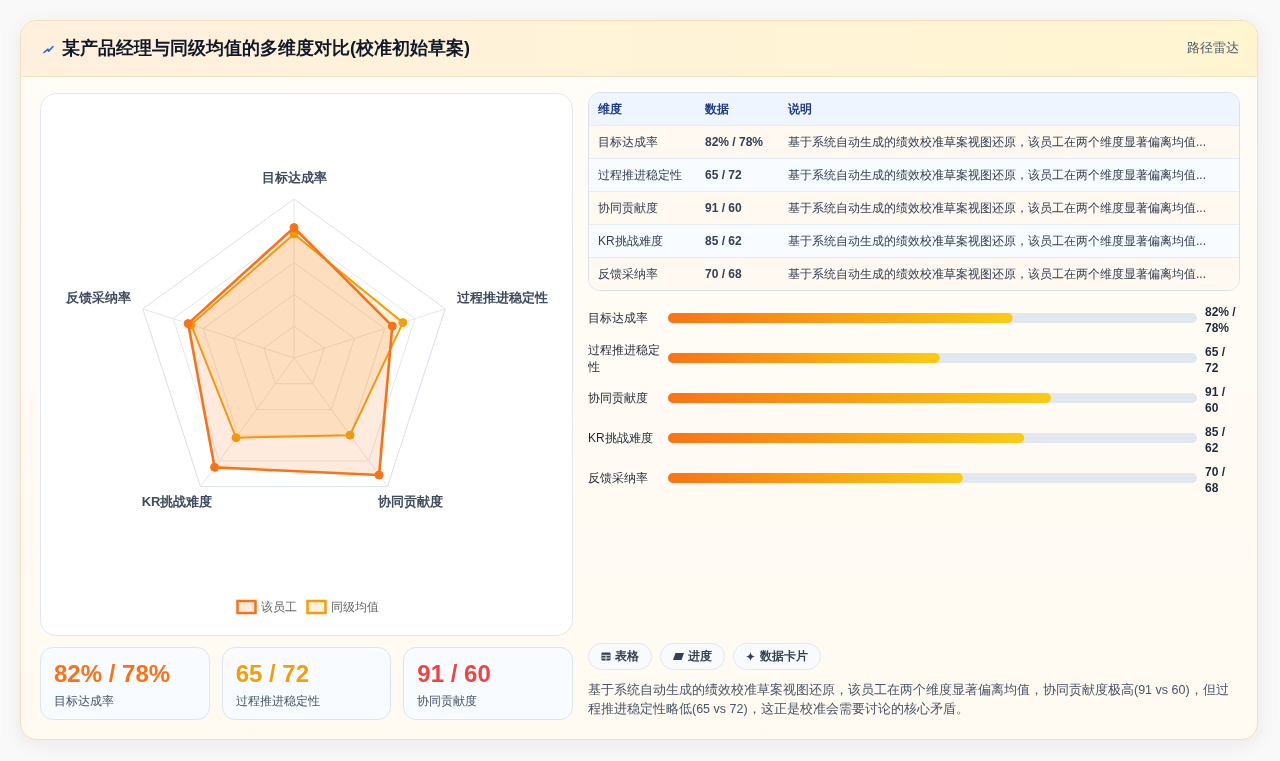 This screenshot has width=1280, height=761. Describe the element at coordinates (410, 501) in the screenshot. I see `spoke-label: 协同贡献度` at that location.